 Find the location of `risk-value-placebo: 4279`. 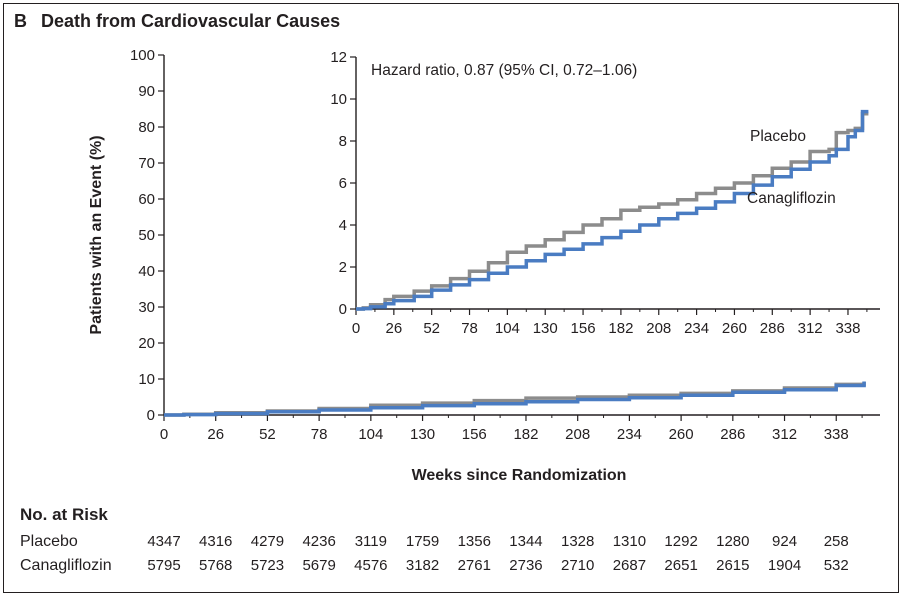

risk-value-placebo: 4279 is located at coordinates (267, 541).